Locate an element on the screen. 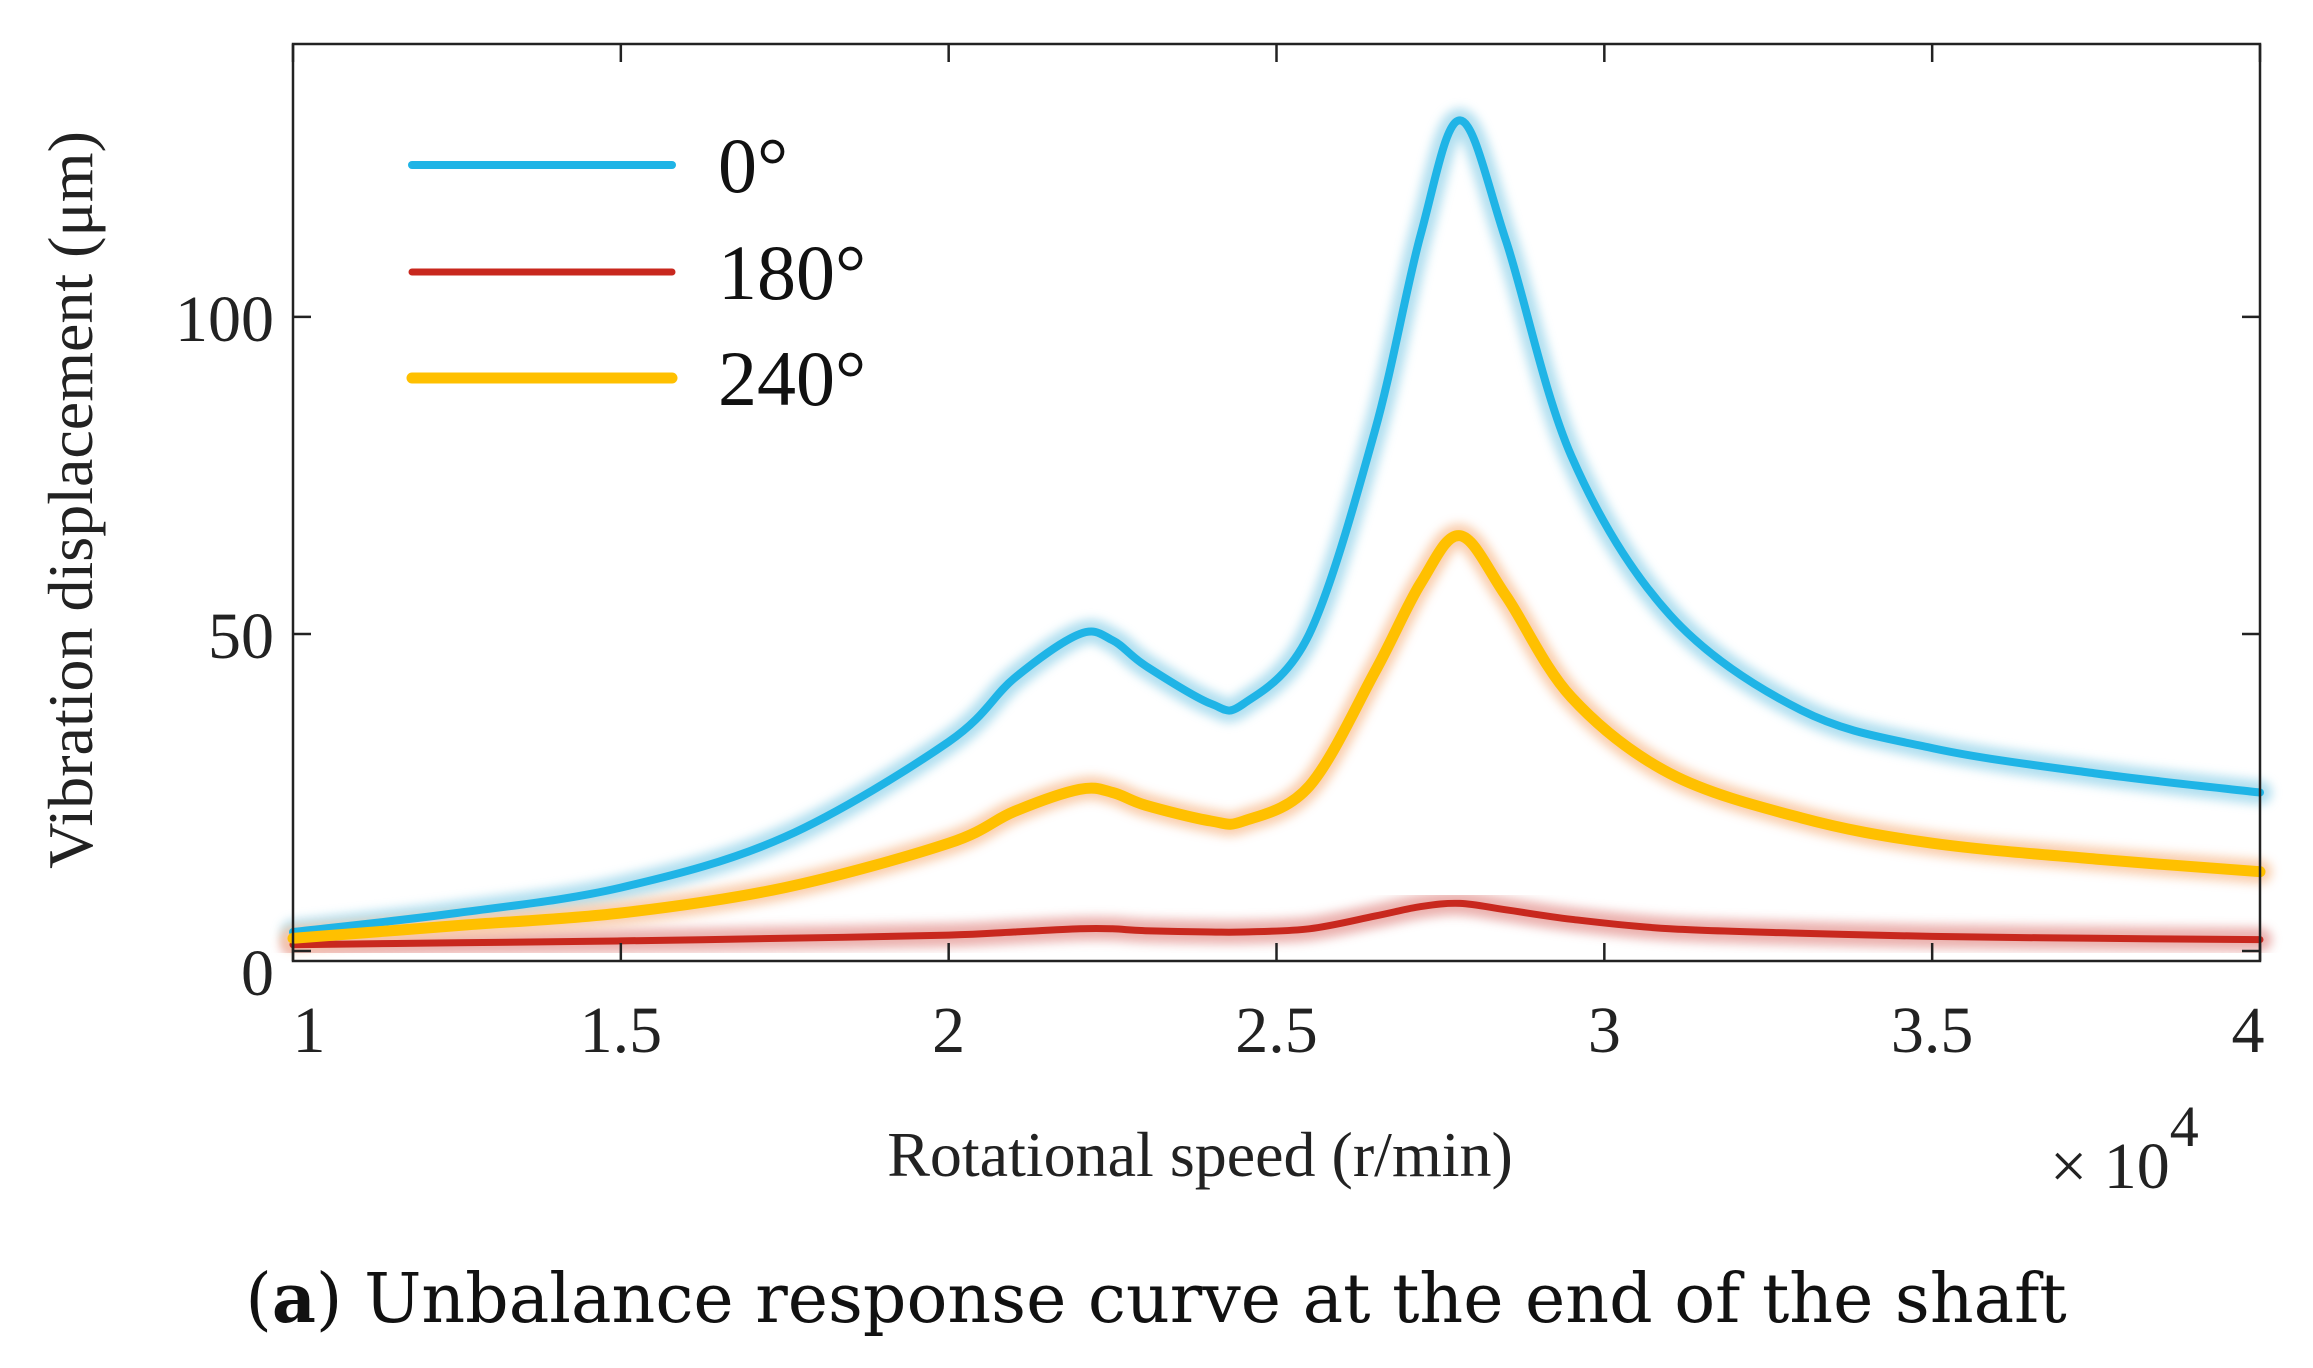  caption-prefix: ( is located at coordinates (258, 1299).